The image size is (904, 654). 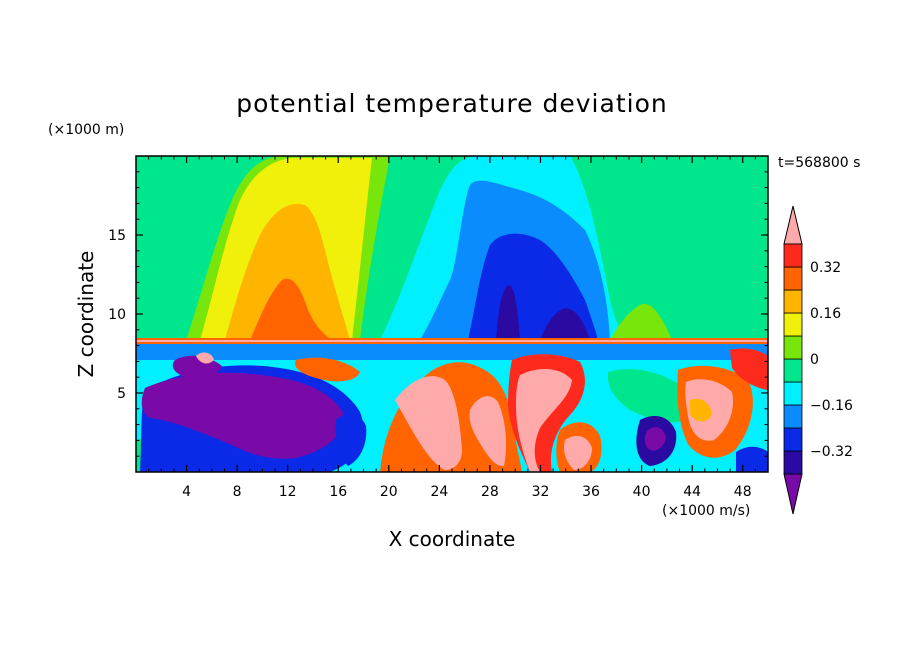 What do you see at coordinates (793, 225) in the screenshot?
I see `colorbar-top-arrow` at bounding box center [793, 225].